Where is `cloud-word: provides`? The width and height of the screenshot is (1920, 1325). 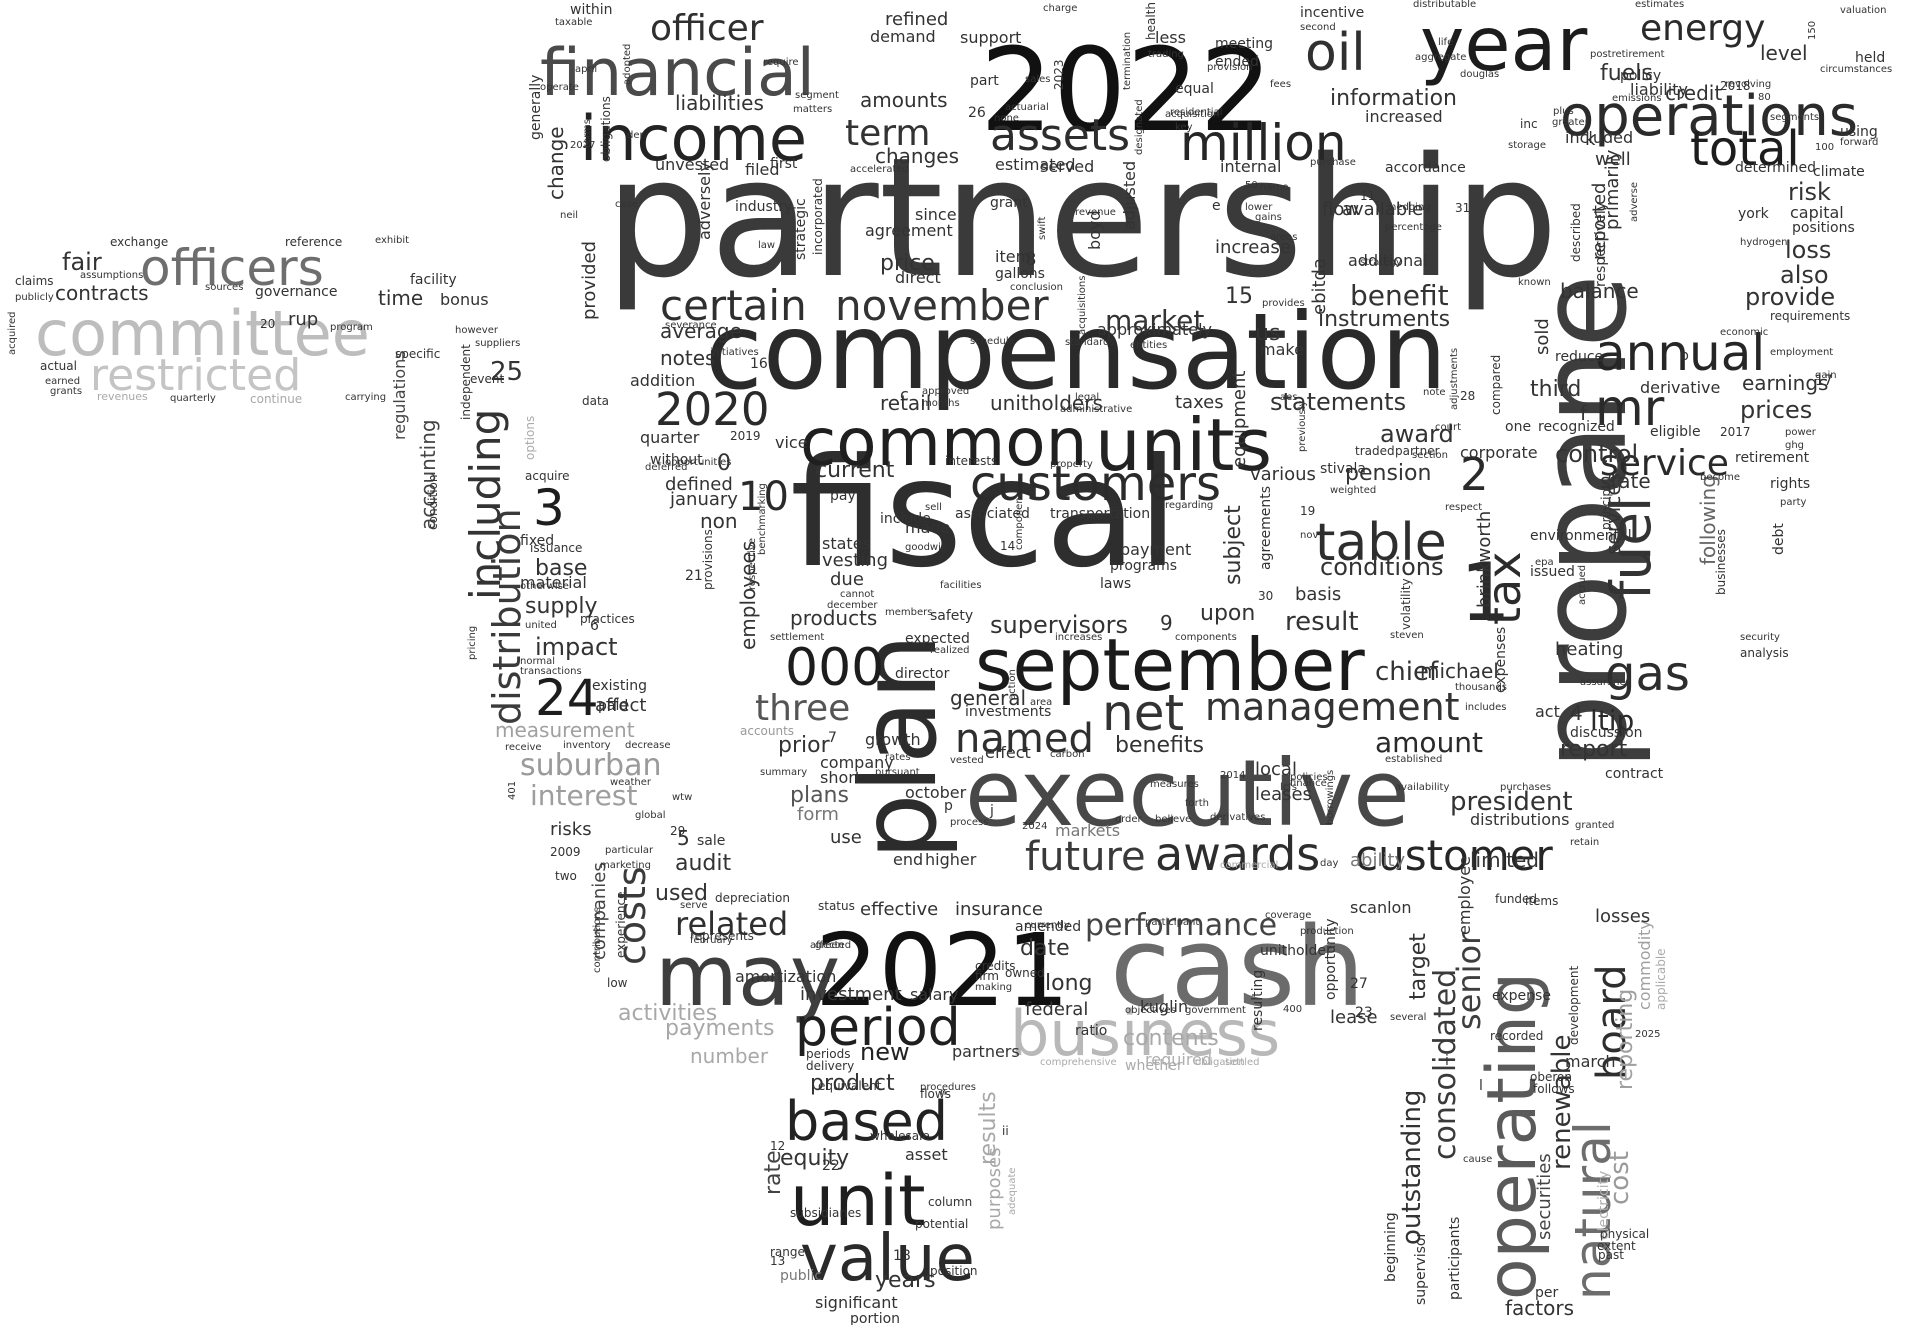
cloud-word: provides is located at coordinates (1283, 303).